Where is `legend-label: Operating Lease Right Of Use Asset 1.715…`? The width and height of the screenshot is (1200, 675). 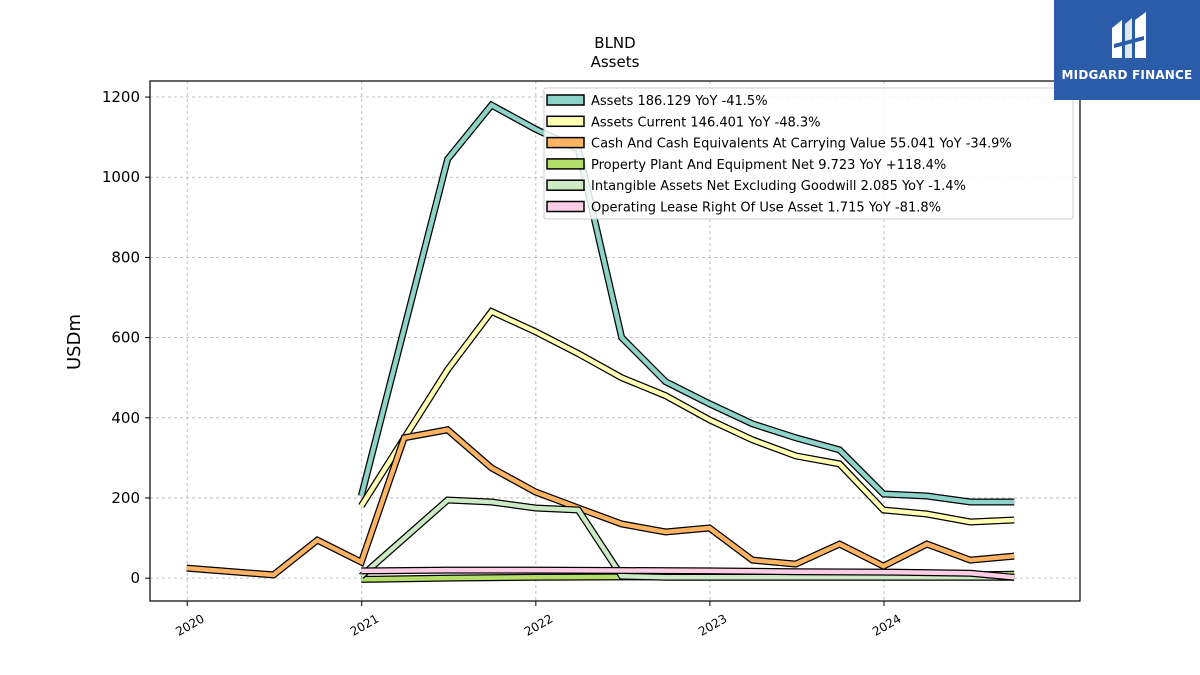 legend-label: Operating Lease Right Of Use Asset 1.715… is located at coordinates (766, 208).